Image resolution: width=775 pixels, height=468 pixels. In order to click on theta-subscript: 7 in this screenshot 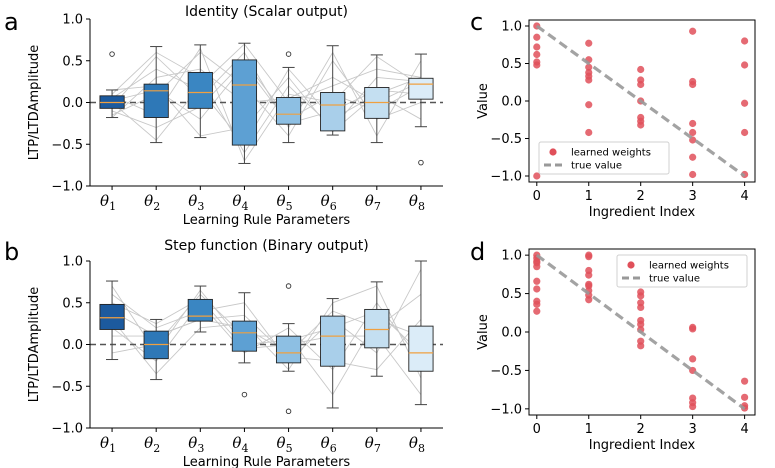, I will do `click(377, 206)`.